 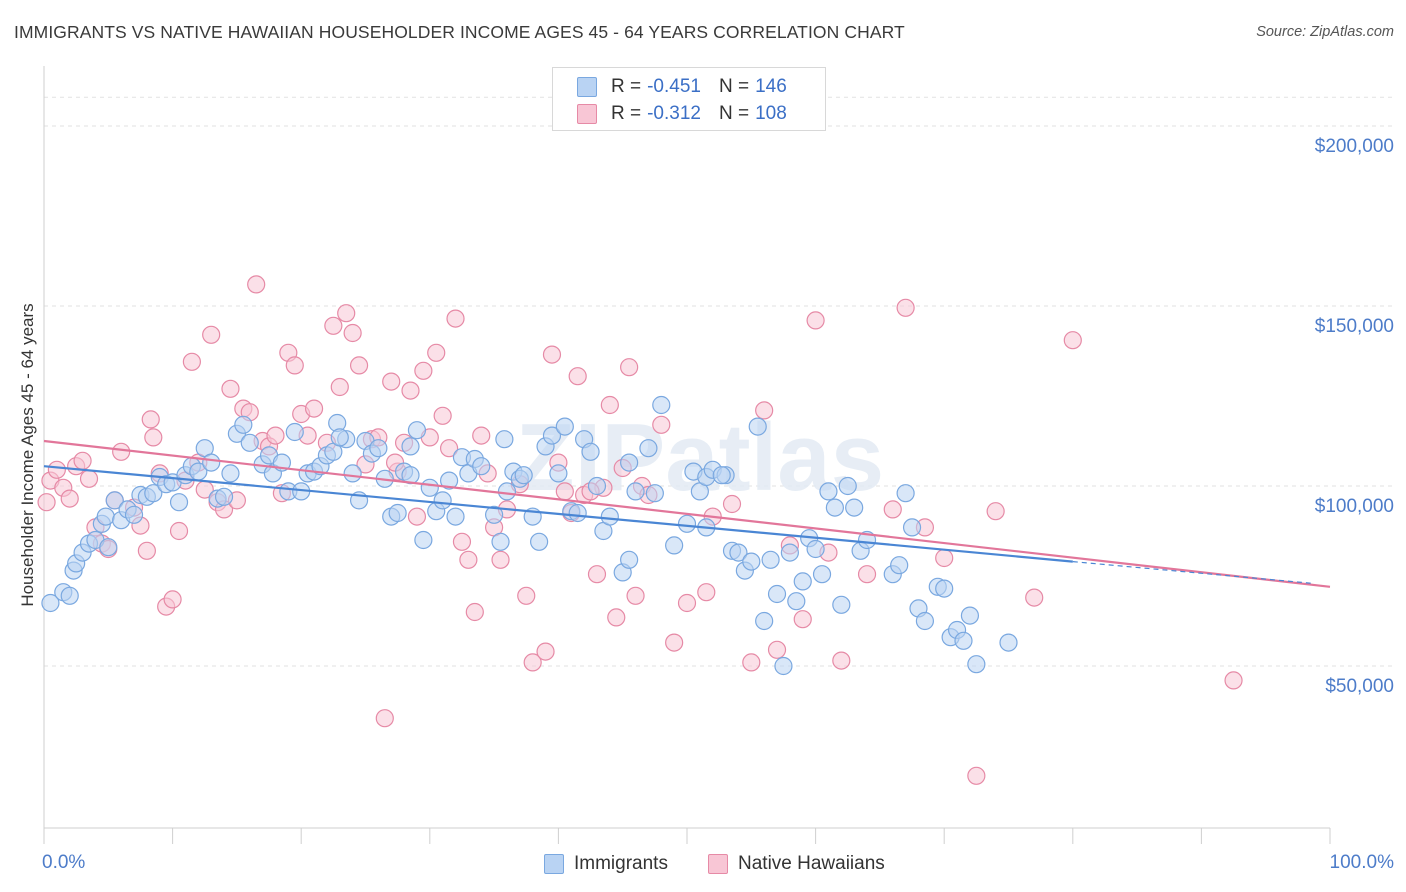 I want to click on immigrants-trend-line, so click(x=558, y=514).